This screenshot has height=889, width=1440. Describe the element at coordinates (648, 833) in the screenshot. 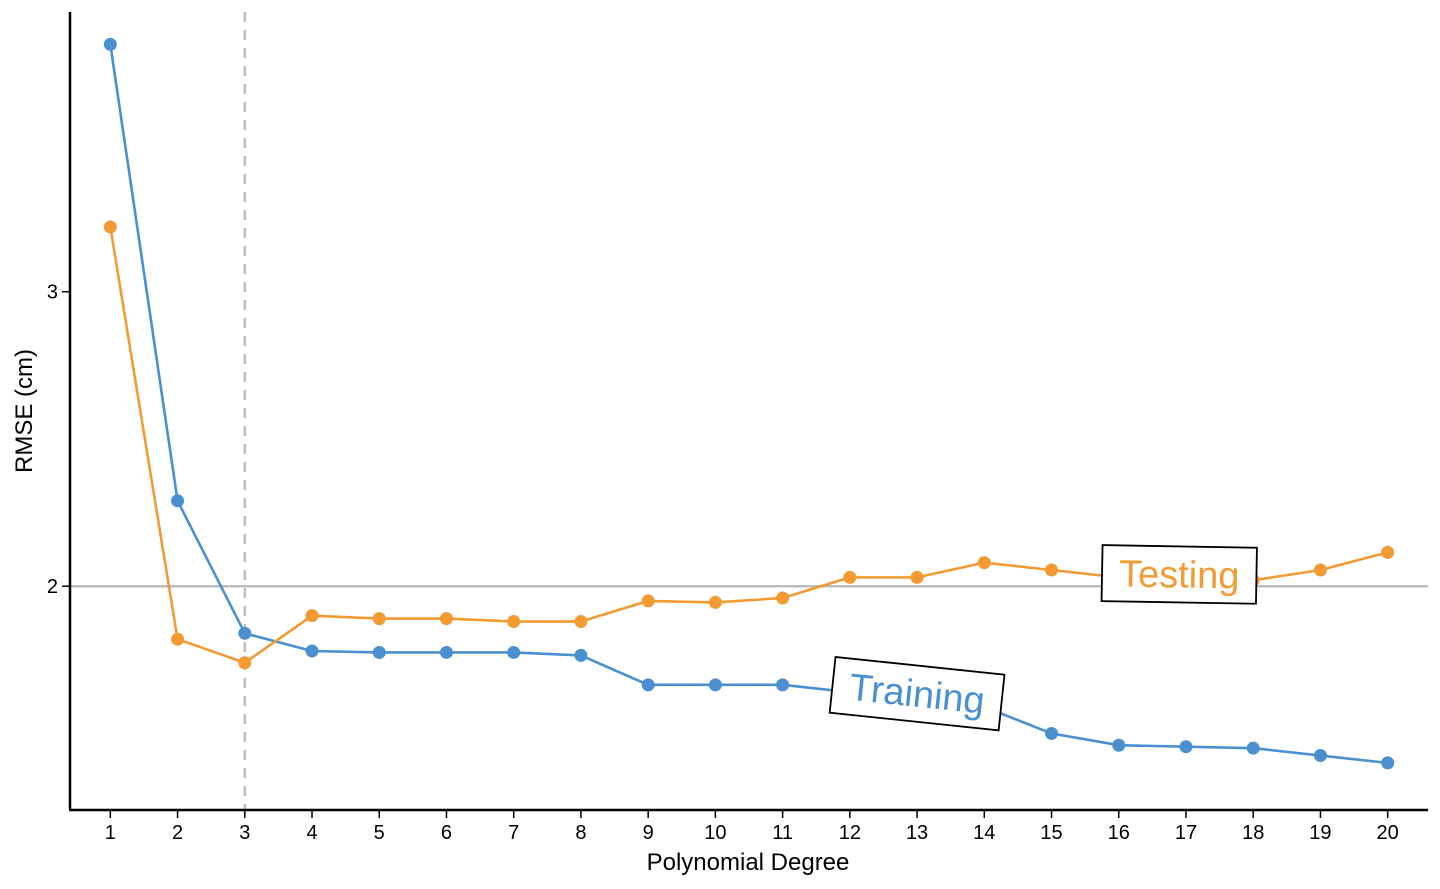

I see `x-tick-label-9: 9` at that location.